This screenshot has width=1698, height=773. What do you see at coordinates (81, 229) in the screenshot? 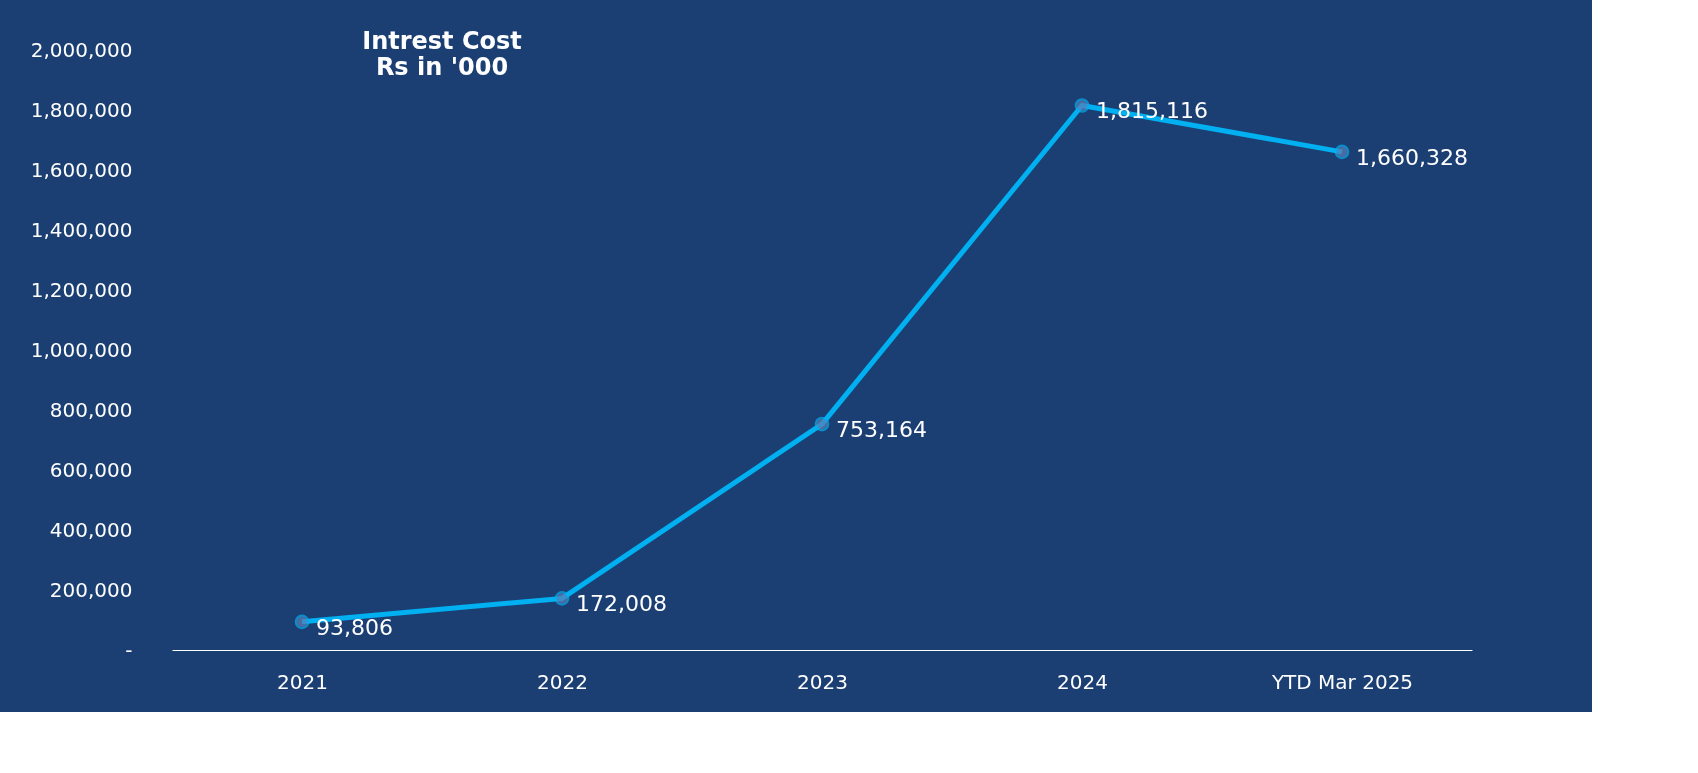
I see `y-tick-label: 1,400,000` at bounding box center [81, 229].